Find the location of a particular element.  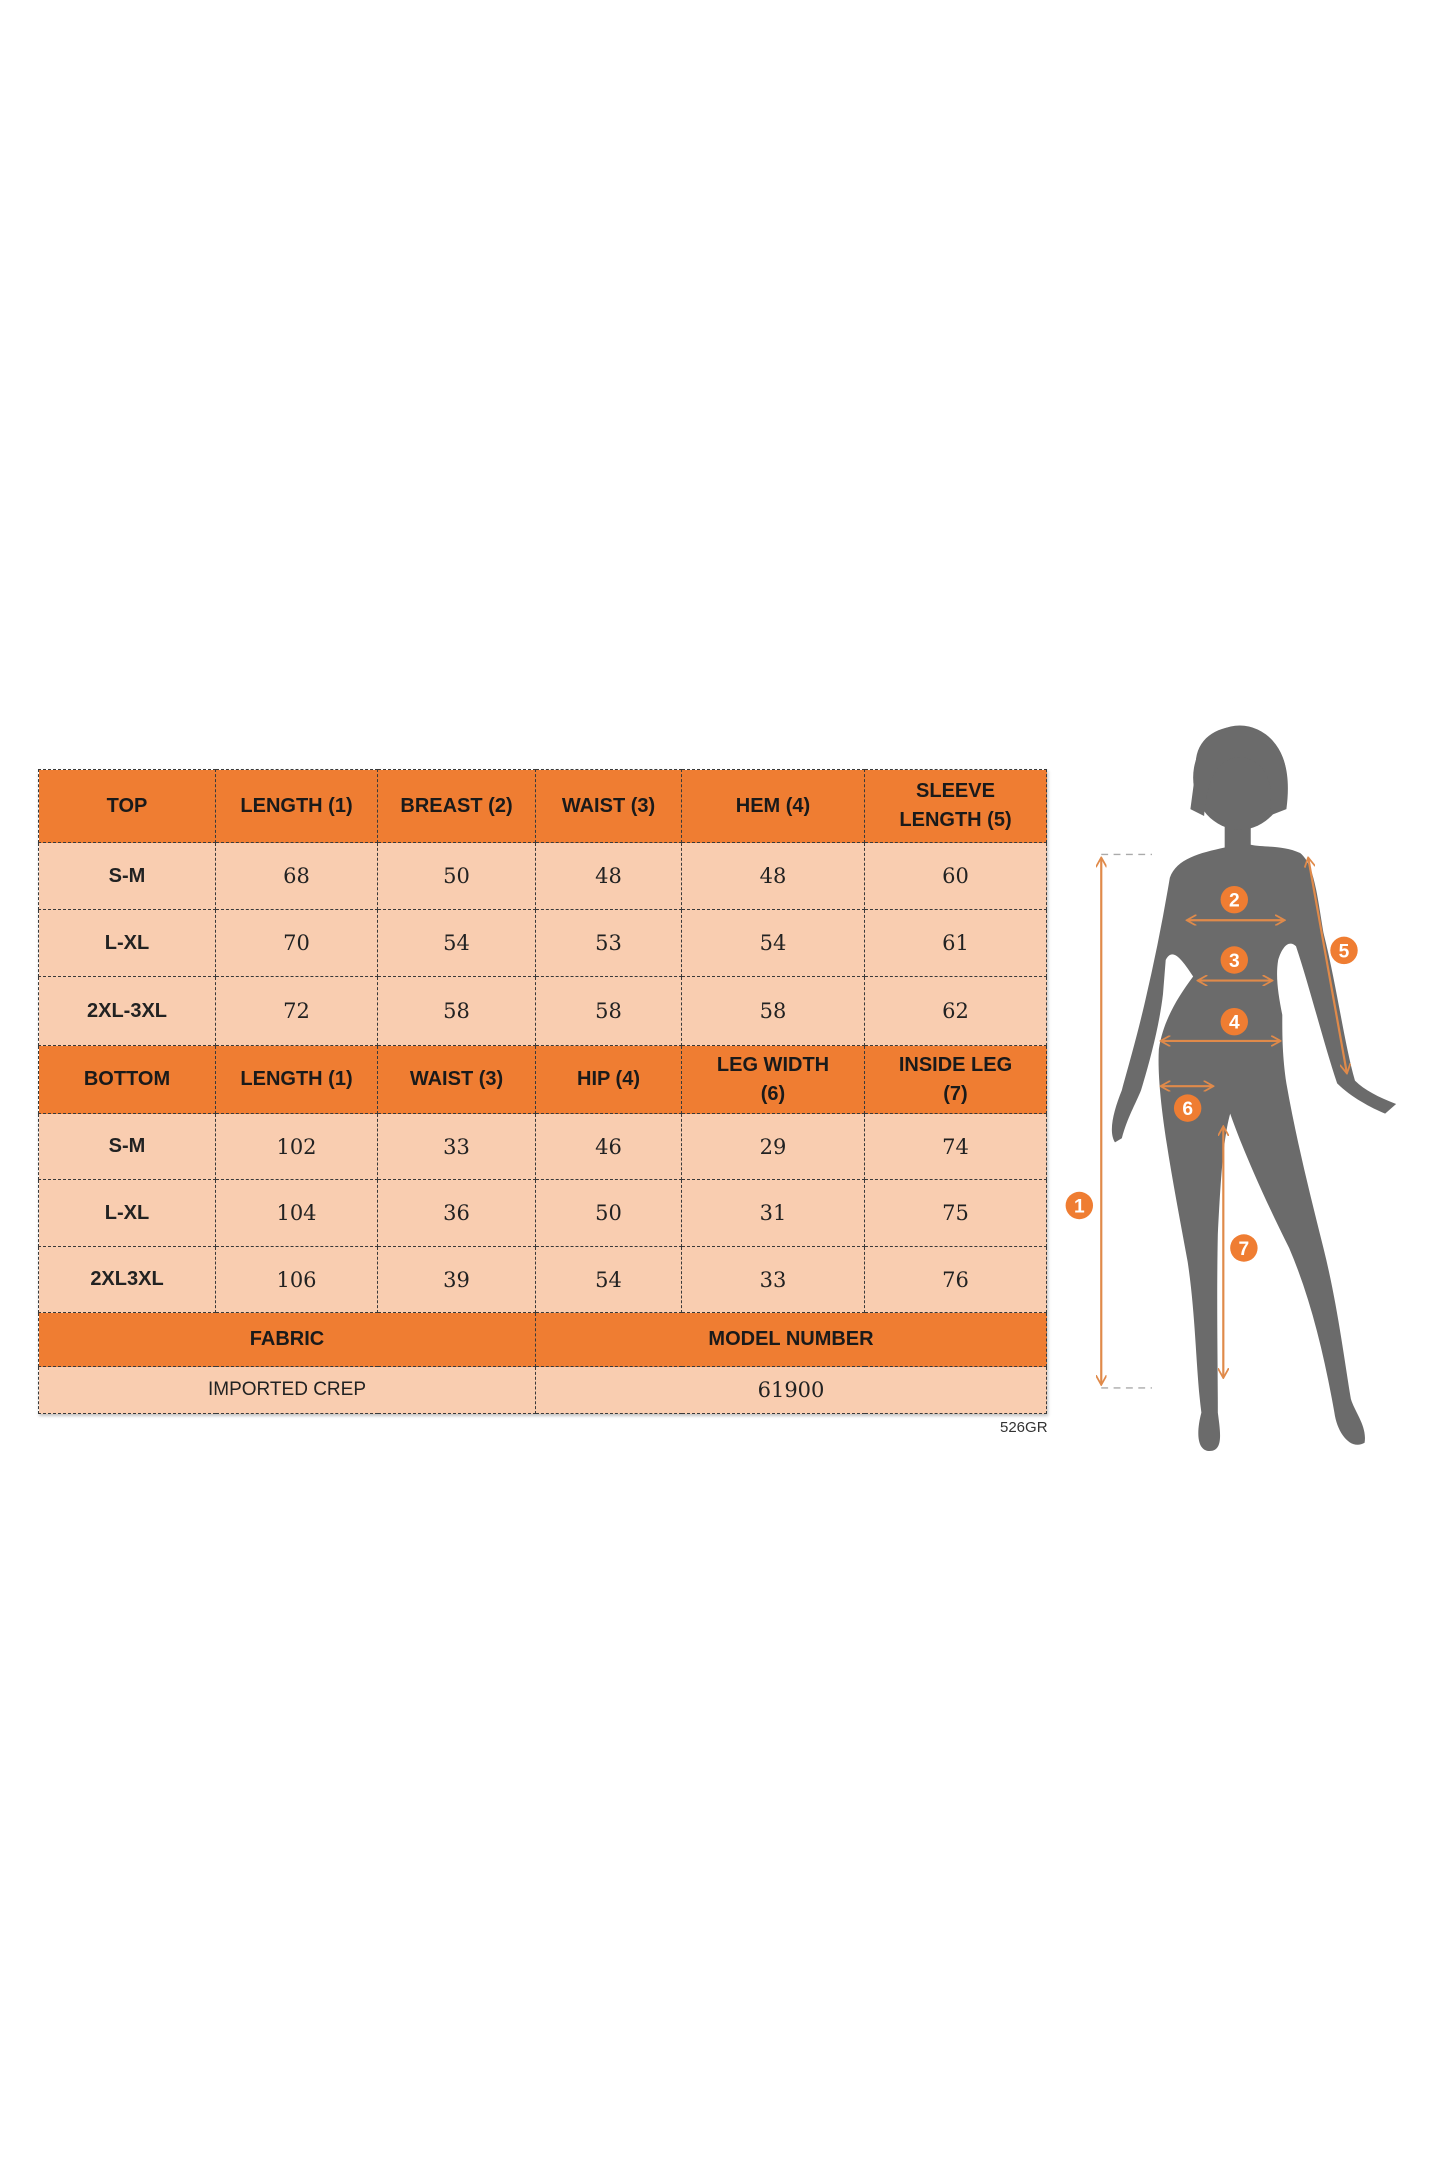

bottom-size-row: L-XL 104 36 50 31 75 is located at coordinates (542, 1213).